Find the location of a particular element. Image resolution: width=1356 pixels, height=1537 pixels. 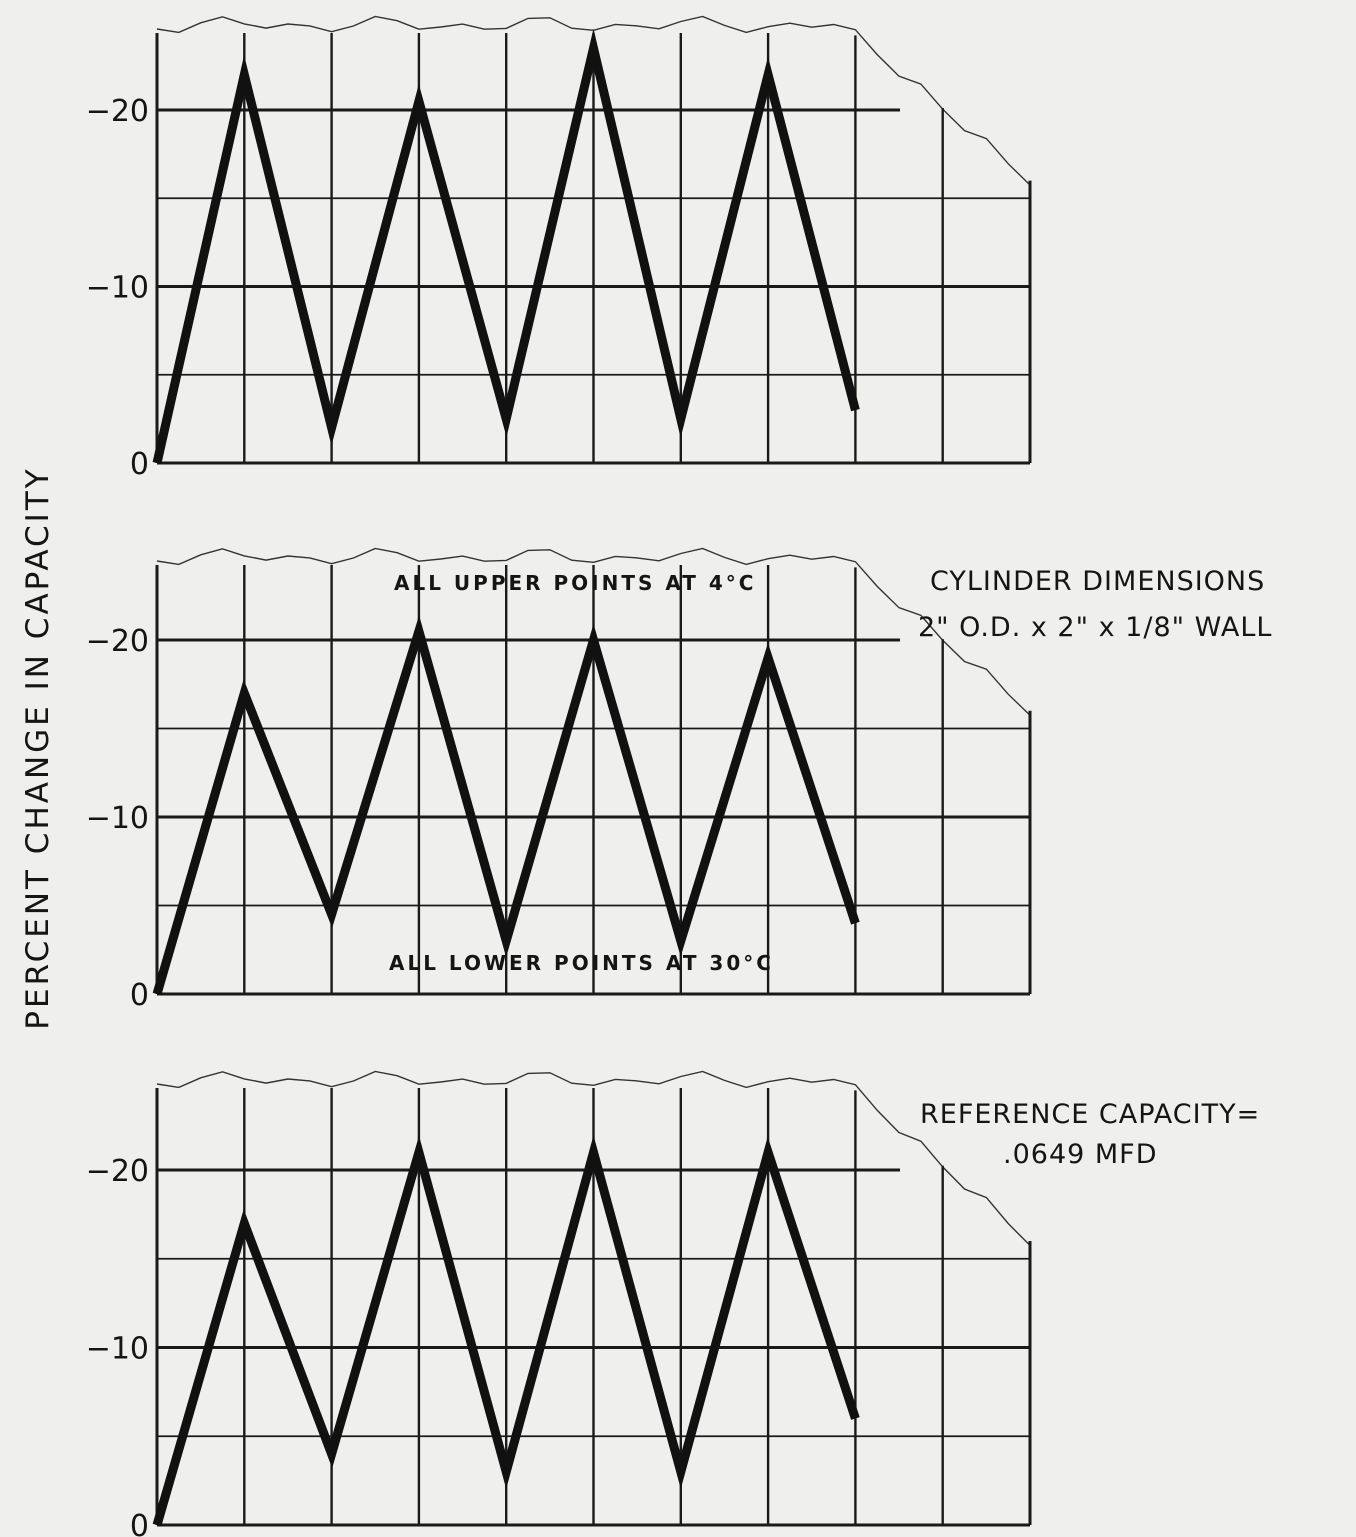

y-axis-label: PERCENT CHANGE IN CAPACITY is located at coordinates (38, 747).